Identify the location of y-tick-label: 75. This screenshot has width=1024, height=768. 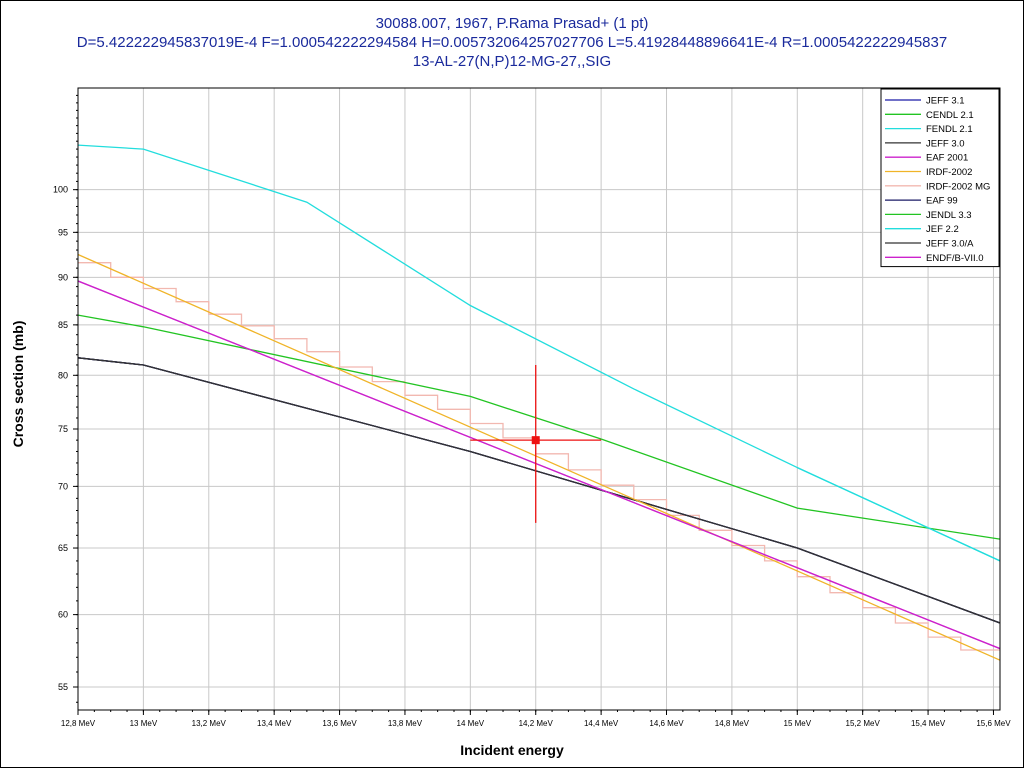
(63, 429).